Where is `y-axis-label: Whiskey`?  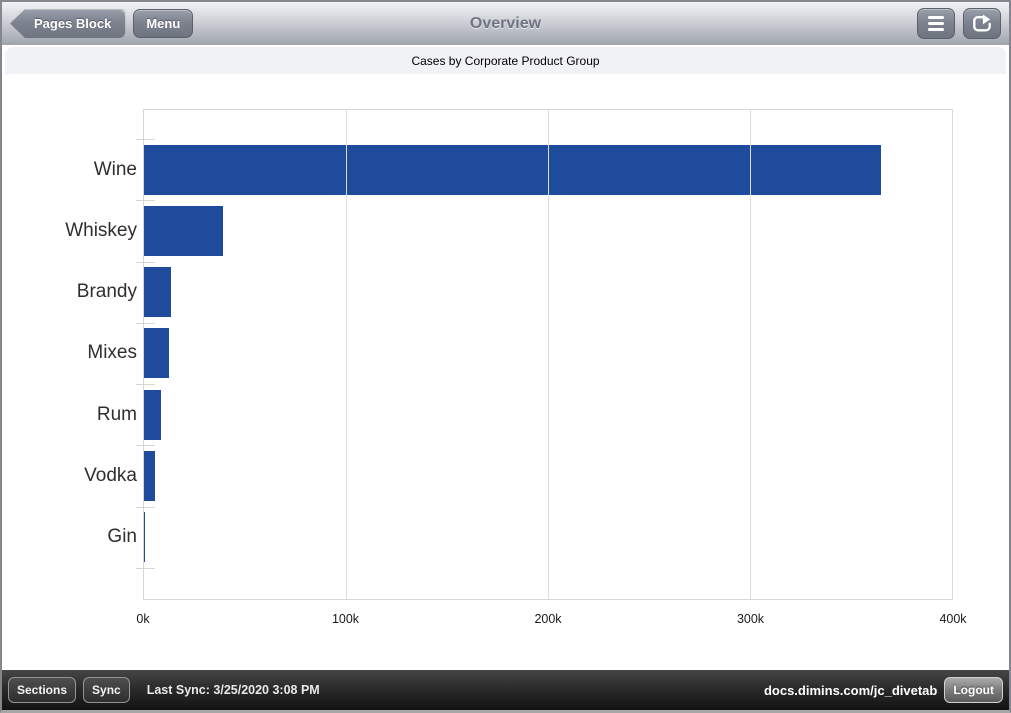
y-axis-label: Whiskey is located at coordinates (101, 230).